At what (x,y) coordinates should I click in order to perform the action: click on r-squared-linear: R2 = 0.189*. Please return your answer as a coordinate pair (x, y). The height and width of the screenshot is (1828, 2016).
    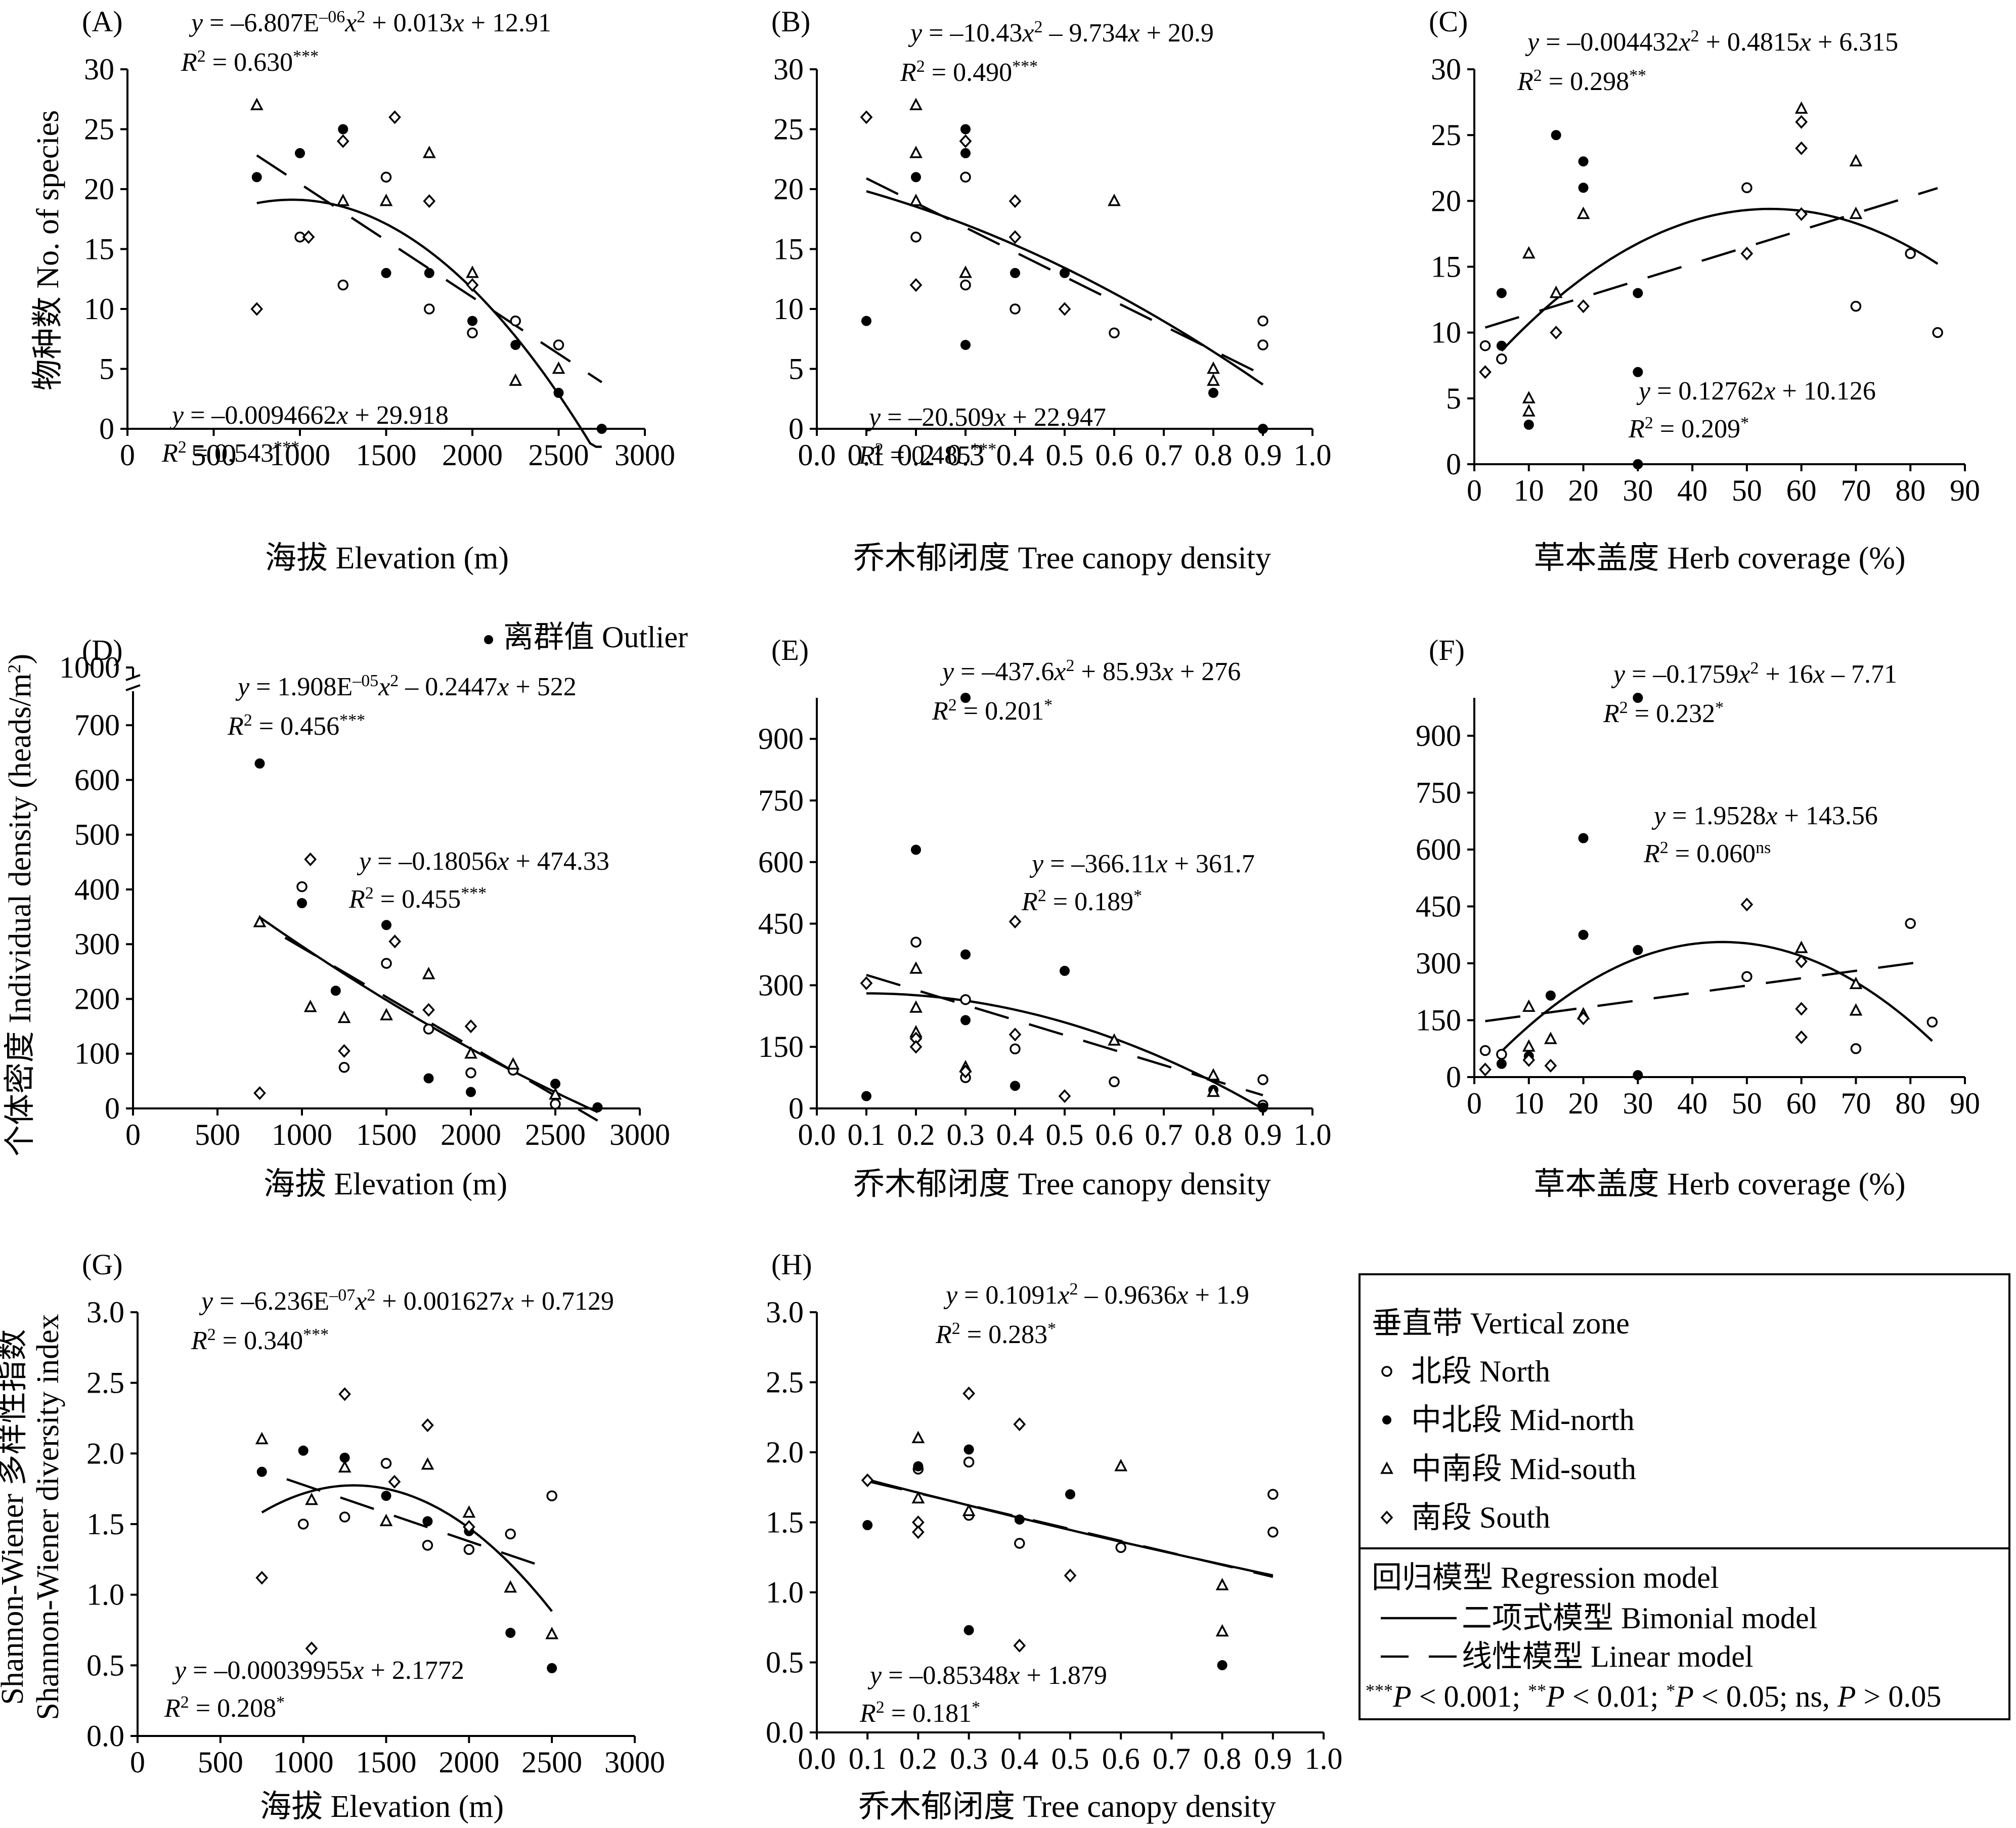
    Looking at the image, I should click on (1081, 901).